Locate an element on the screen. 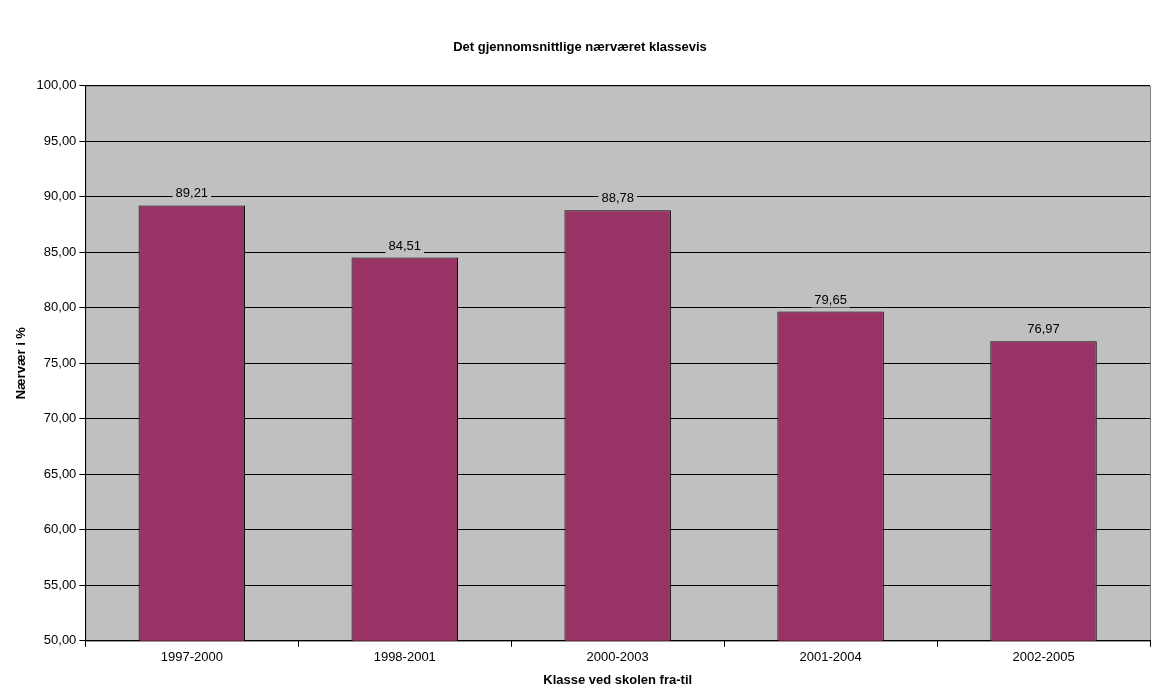 Image resolution: width=1162 pixels, height=696 pixels. y-tick-label: 90,00 is located at coordinates (60, 196).